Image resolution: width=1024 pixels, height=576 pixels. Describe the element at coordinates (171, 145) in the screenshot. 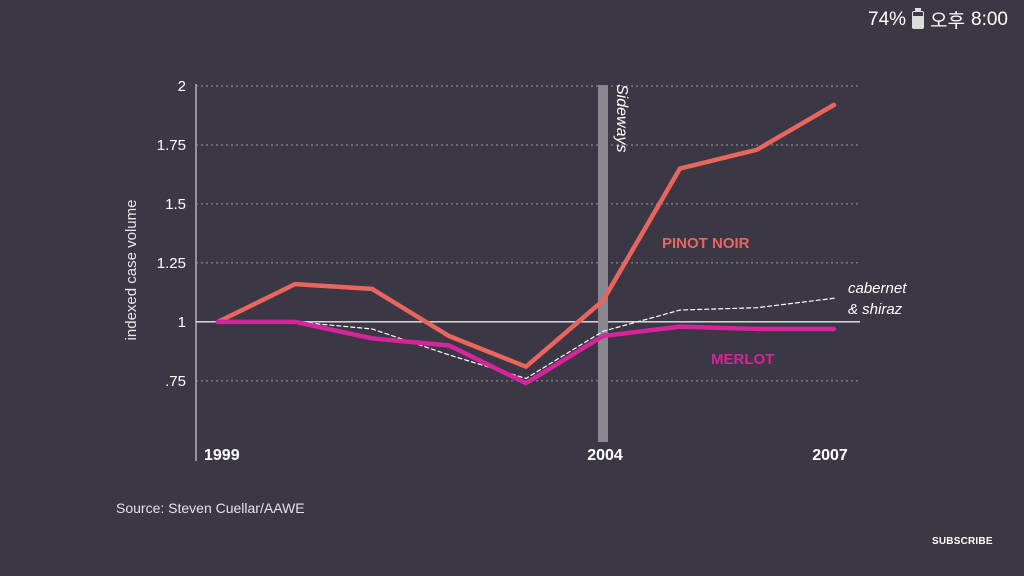

I see `y-tick-label: 1.75` at that location.